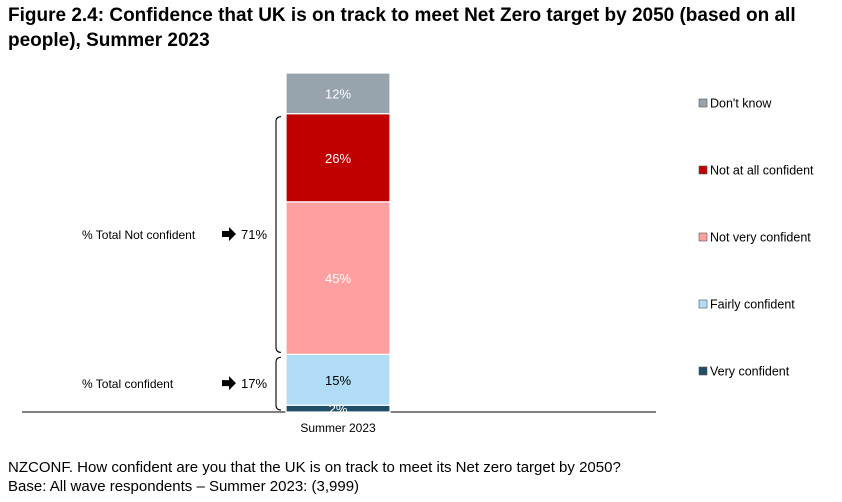 The image size is (842, 502). Describe the element at coordinates (750, 372) in the screenshot. I see `legend-label-very-confident: Very confident` at that location.